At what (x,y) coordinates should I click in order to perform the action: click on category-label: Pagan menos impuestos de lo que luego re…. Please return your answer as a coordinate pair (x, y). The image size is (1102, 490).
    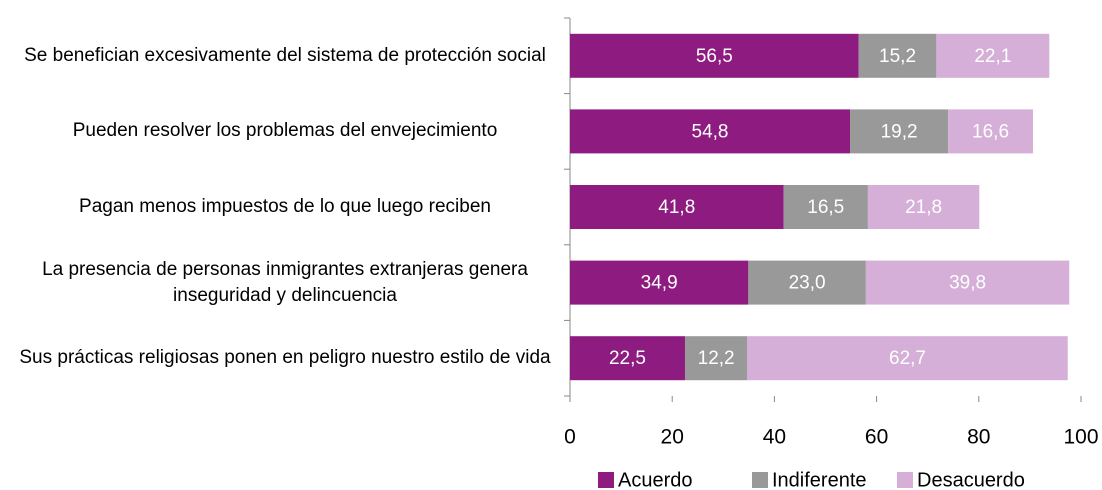
    Looking at the image, I should click on (285, 206).